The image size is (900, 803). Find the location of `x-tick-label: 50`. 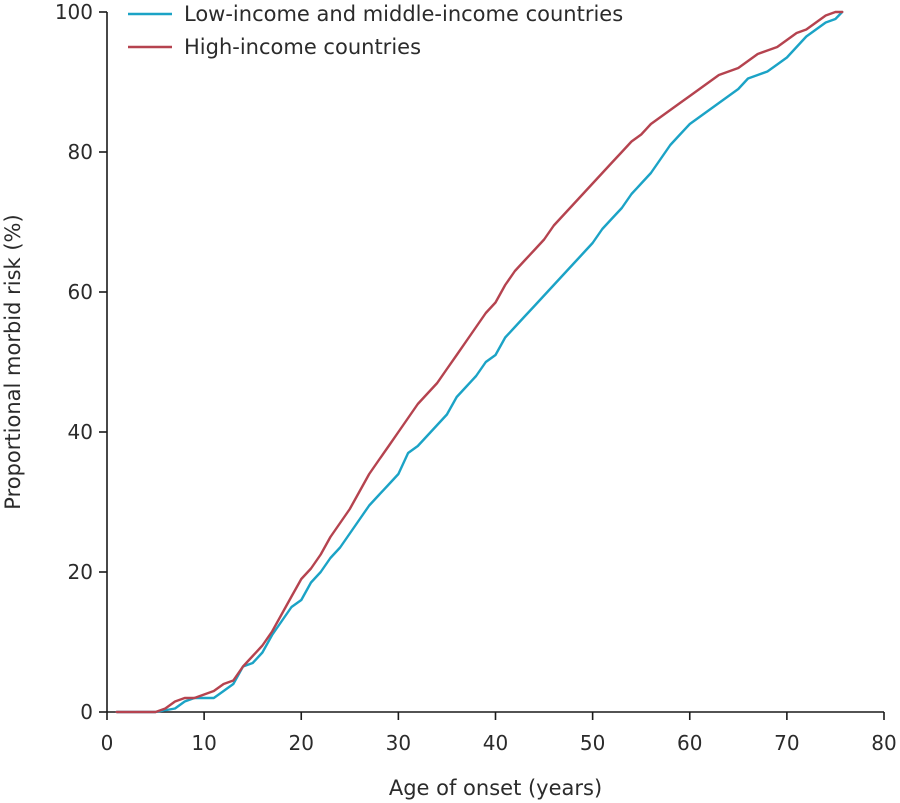

x-tick-label: 50 is located at coordinates (592, 743).